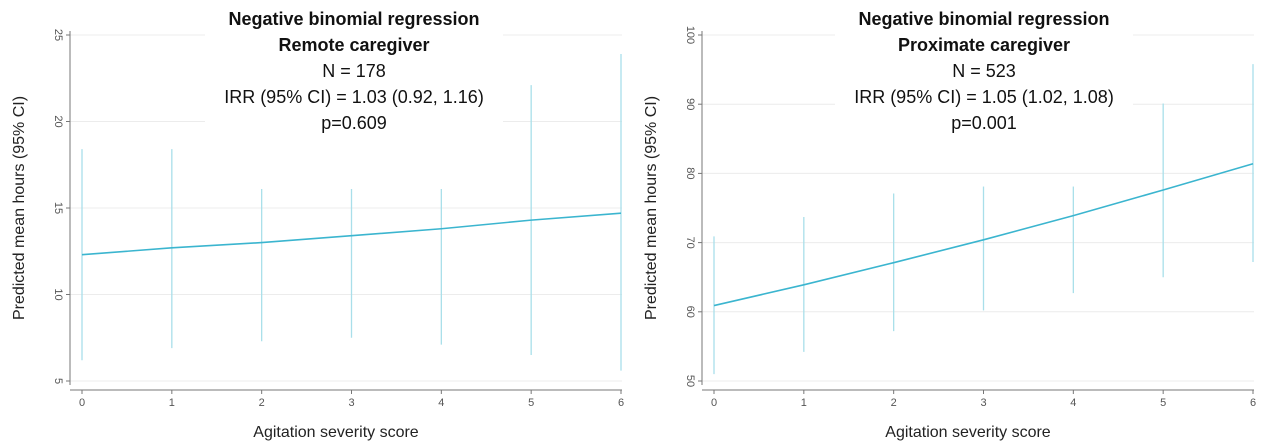 This screenshot has width=1264, height=443. I want to click on y-tick-label: 20, so click(58, 121).